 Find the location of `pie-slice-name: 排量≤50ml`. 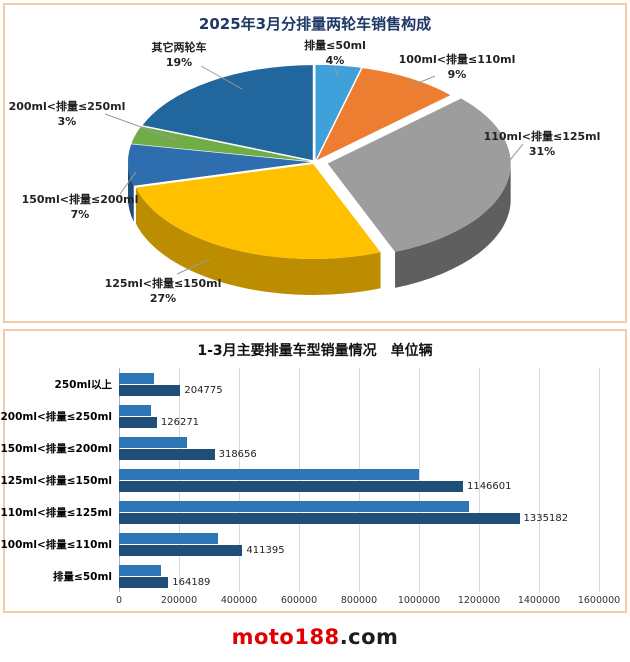

pie-slice-name: 排量≤50ml is located at coordinates (335, 45).